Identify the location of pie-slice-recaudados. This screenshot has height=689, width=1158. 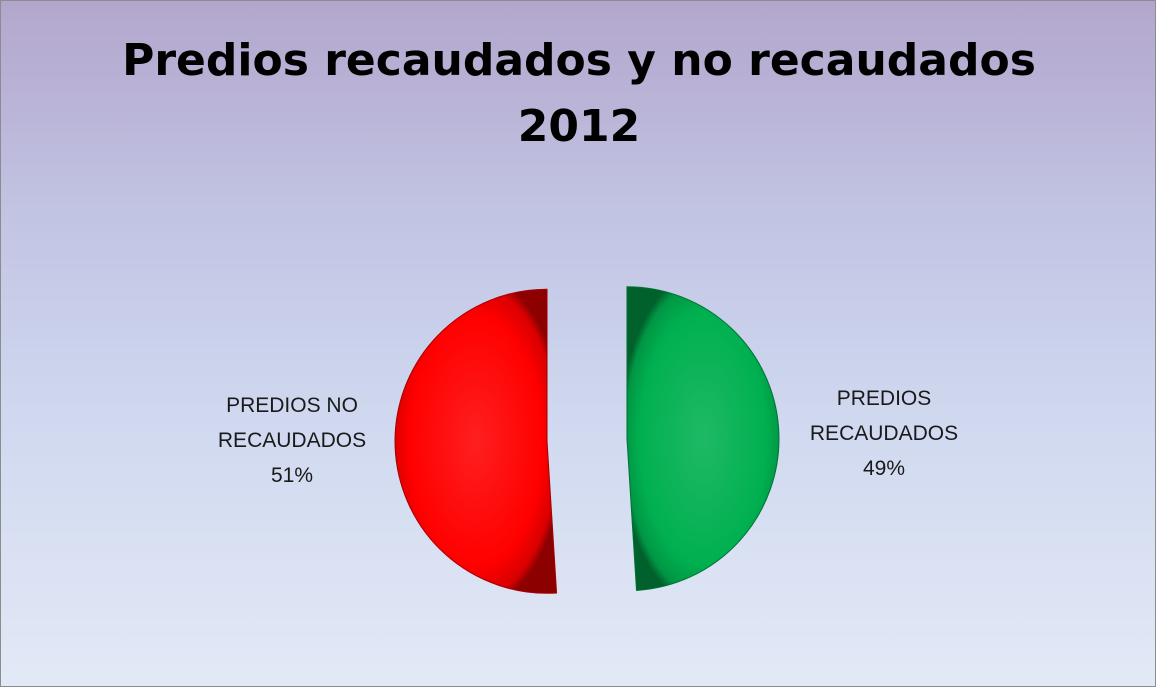
(703, 438).